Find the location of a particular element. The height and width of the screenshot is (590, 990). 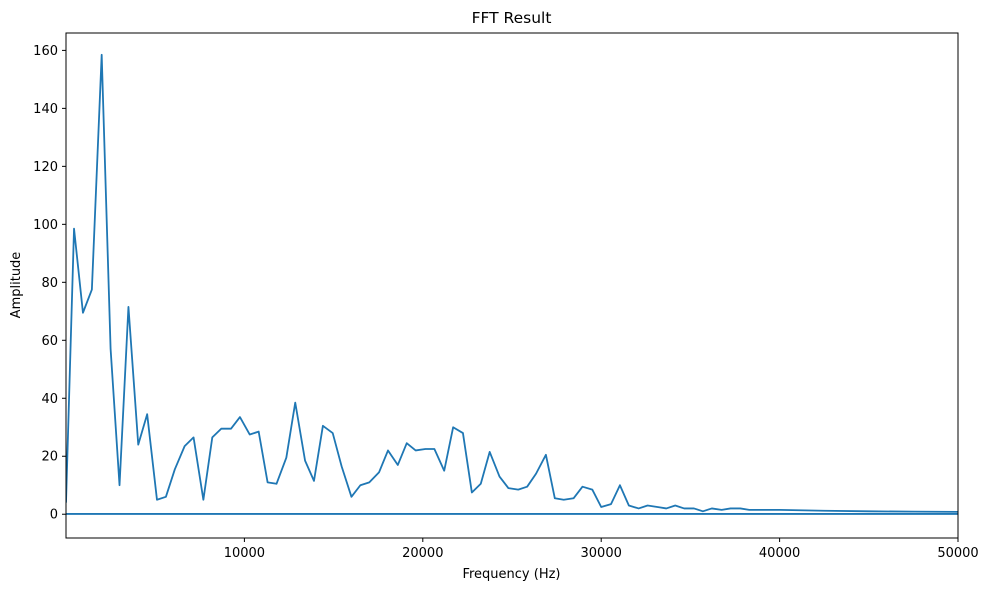

x-tick-label: 30000 is located at coordinates (601, 553).